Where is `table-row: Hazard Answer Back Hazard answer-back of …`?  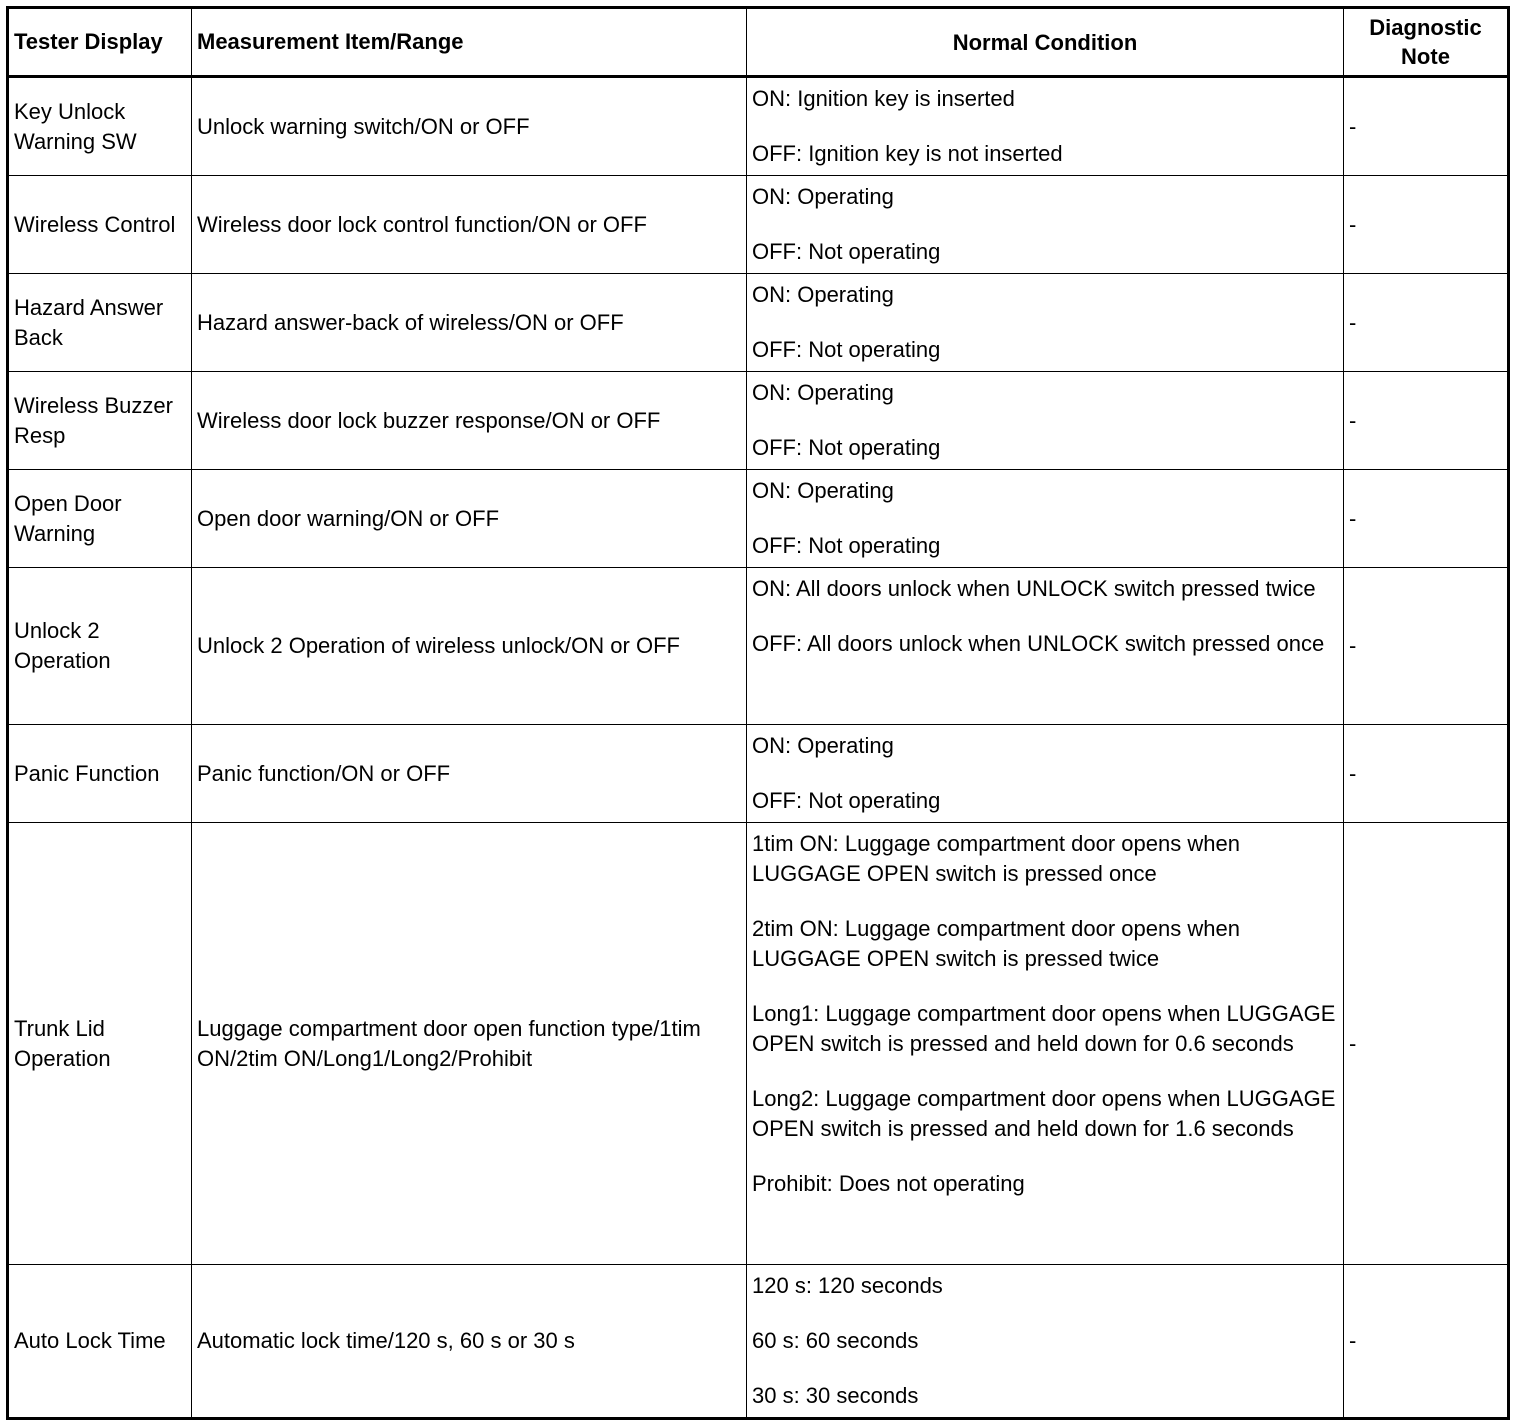 table-row: Hazard Answer Back Hazard answer-back of … is located at coordinates (758, 322).